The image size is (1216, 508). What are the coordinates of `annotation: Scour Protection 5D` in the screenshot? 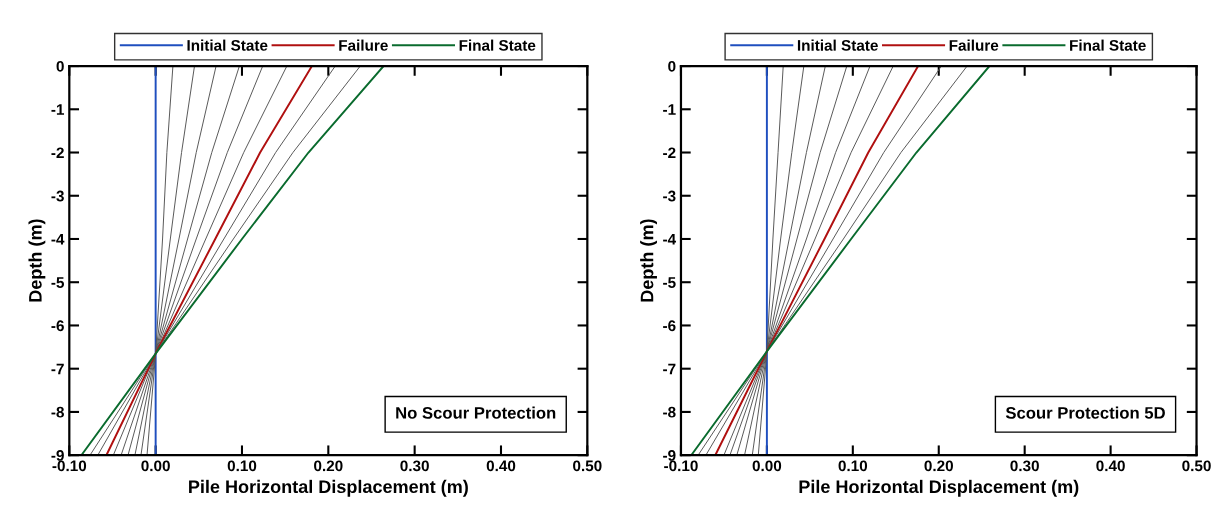 It's located at (1085, 412).